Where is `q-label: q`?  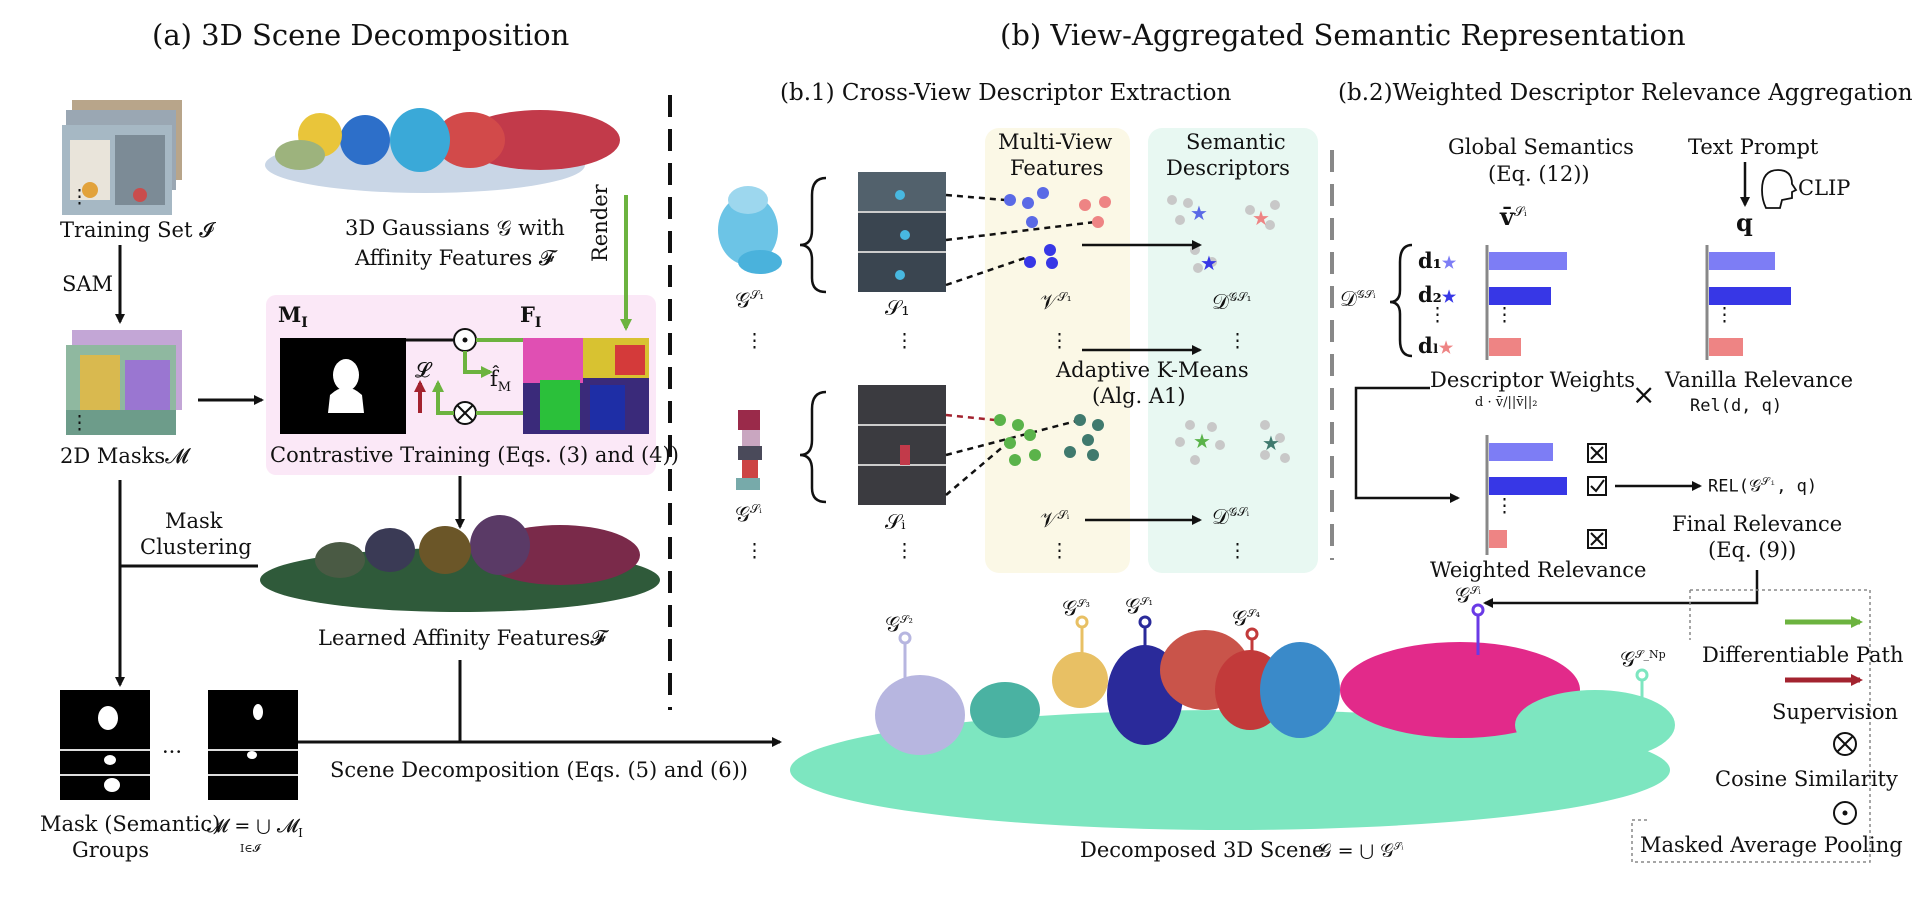
q-label: q is located at coordinates (1744, 222).